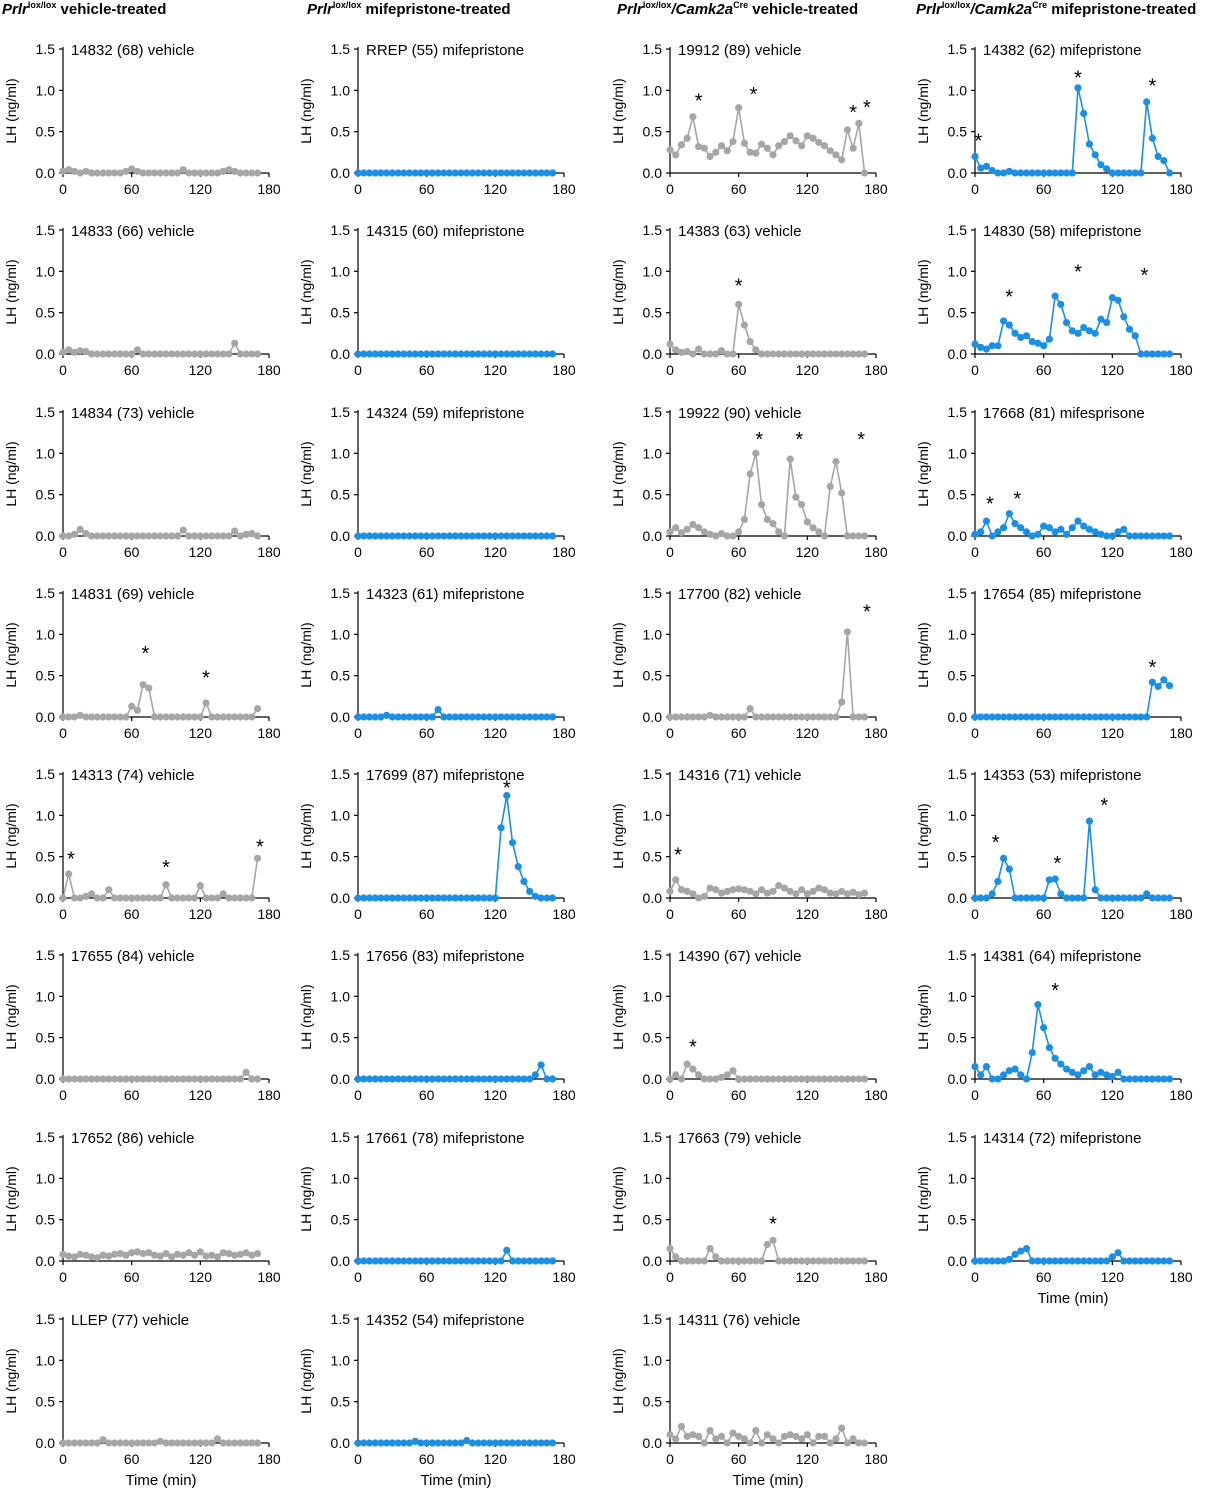 The width and height of the screenshot is (1229, 1500). I want to click on panel-1-3-x-tick-label: 60, so click(427, 733).